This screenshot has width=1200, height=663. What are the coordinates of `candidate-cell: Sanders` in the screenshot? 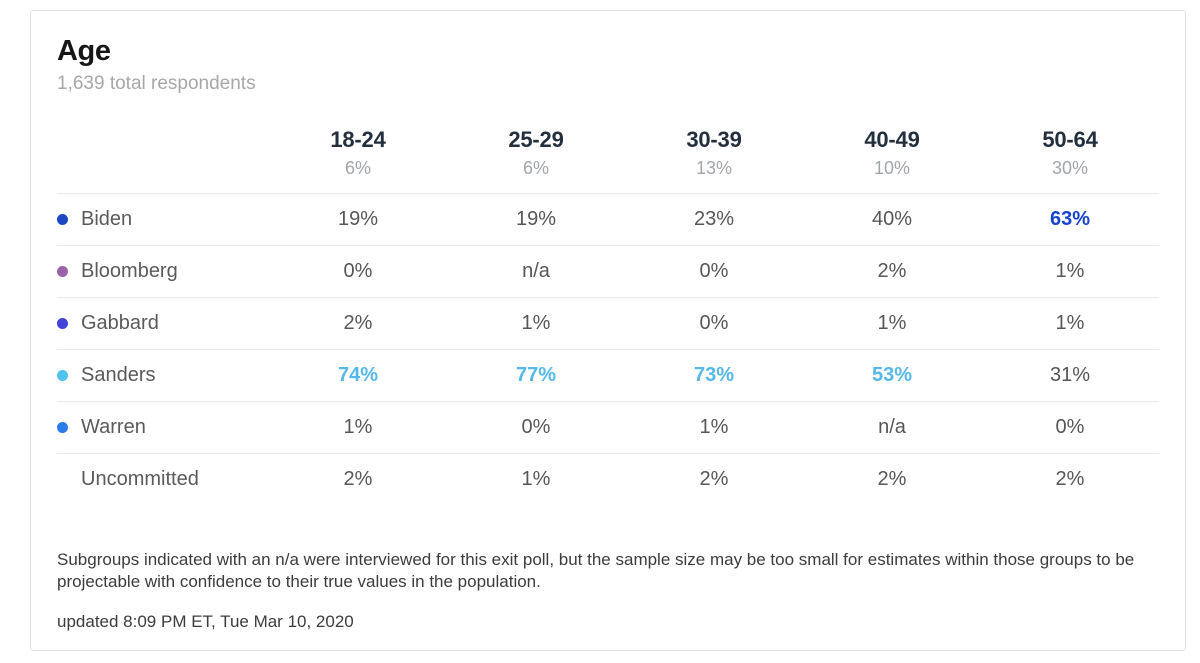 It's located at (163, 375).